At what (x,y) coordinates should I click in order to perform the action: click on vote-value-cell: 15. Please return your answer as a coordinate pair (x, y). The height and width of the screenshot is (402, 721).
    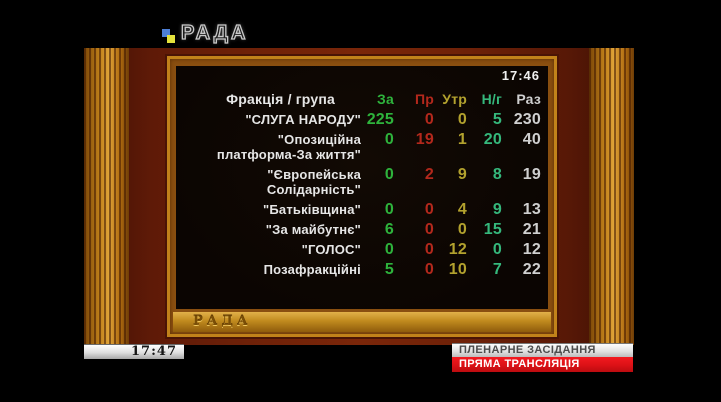
    Looking at the image, I should click on (492, 229).